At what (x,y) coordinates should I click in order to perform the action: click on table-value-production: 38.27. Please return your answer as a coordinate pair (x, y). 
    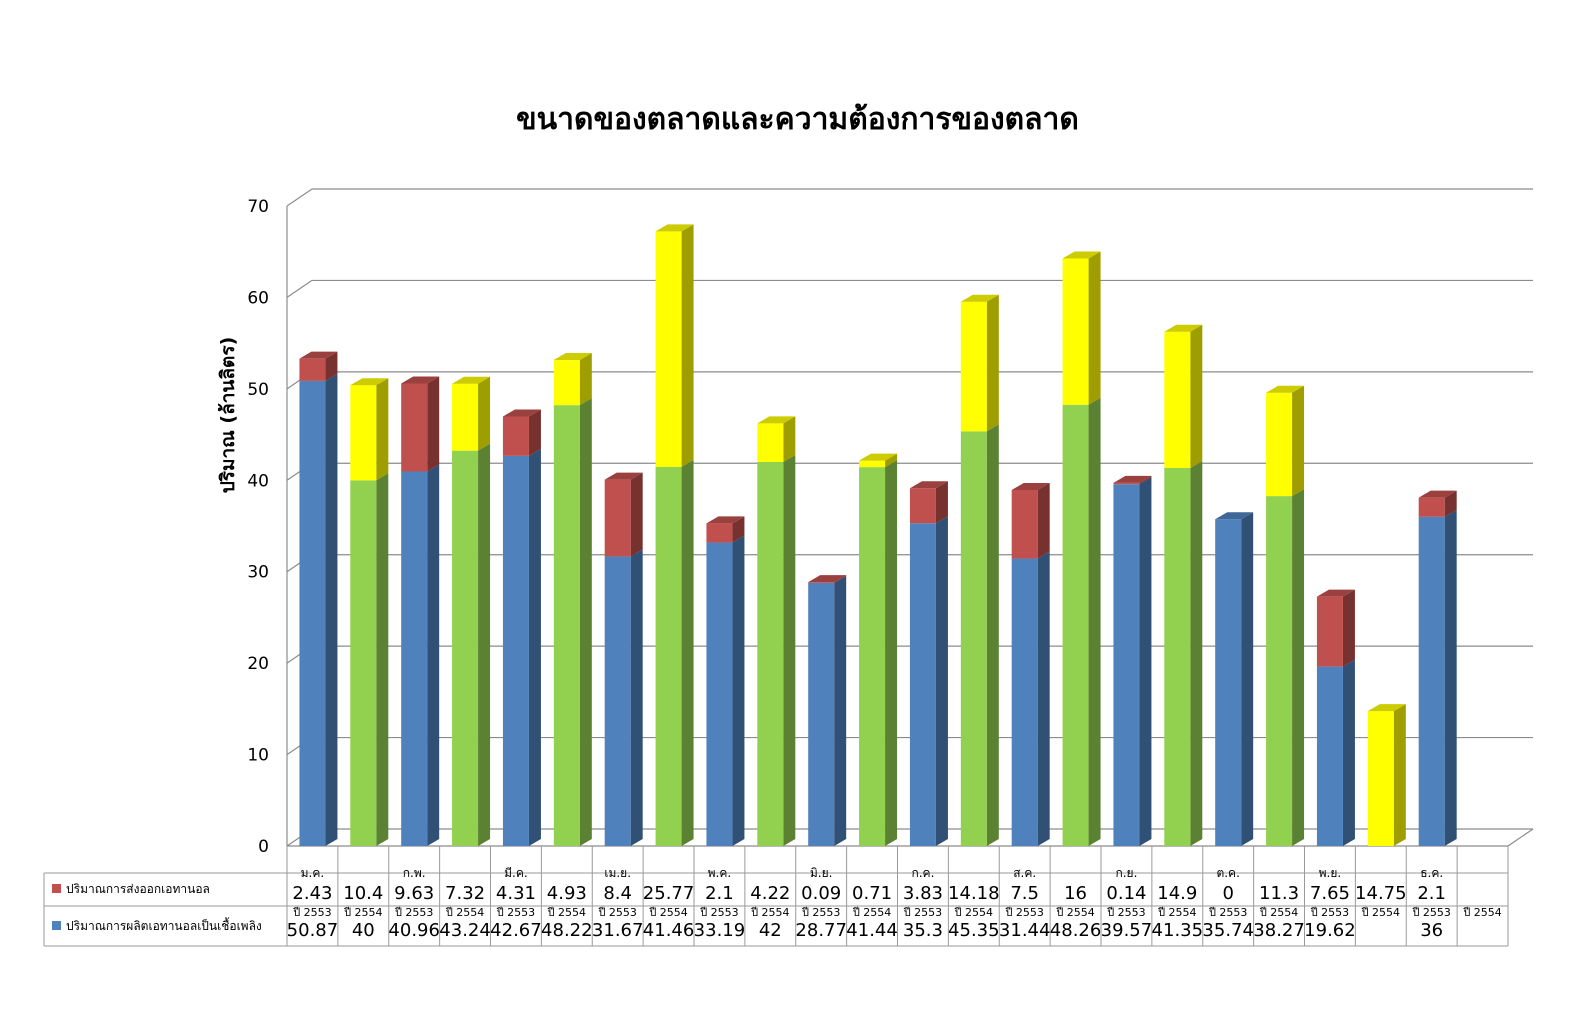
    Looking at the image, I should click on (1279, 930).